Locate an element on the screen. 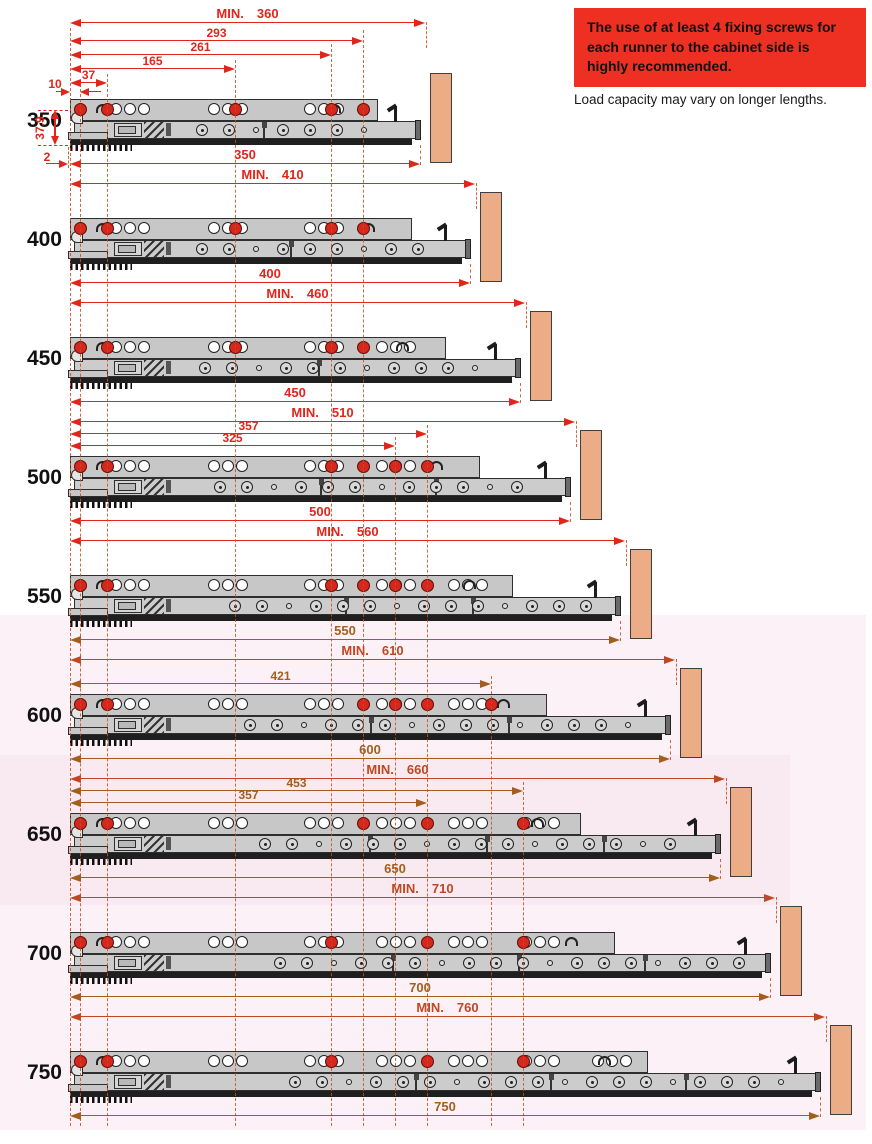 This screenshot has height=1144, width=872. dim-325-row-500-arrow-left is located at coordinates (75, 445).